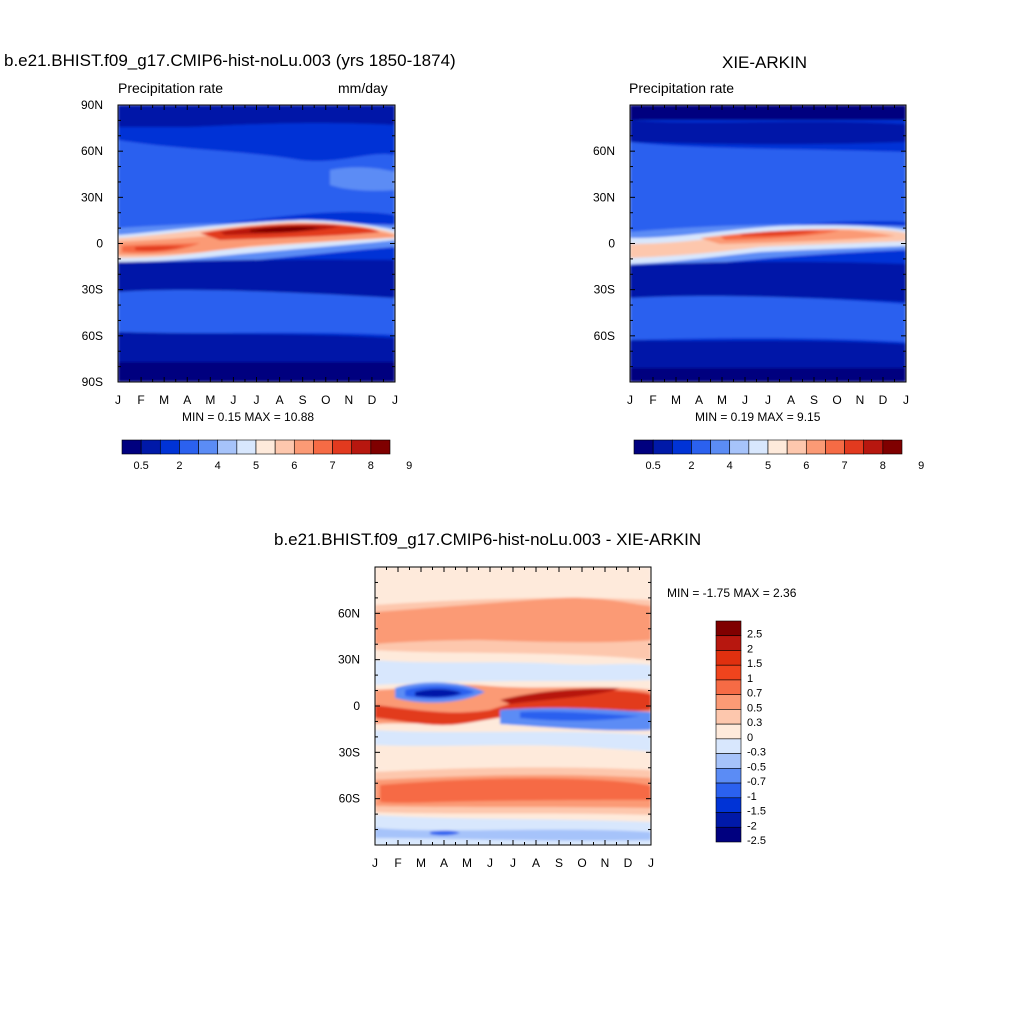 Image resolution: width=1024 pixels, height=1024 pixels. I want to click on panel1-left-label: Precipitation rate, so click(171, 88).